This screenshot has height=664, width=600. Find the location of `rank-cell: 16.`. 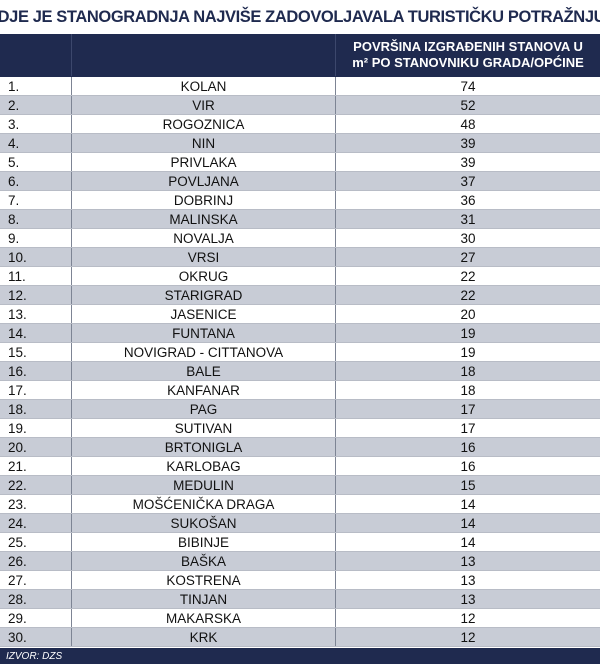

rank-cell: 16. is located at coordinates (36, 371).